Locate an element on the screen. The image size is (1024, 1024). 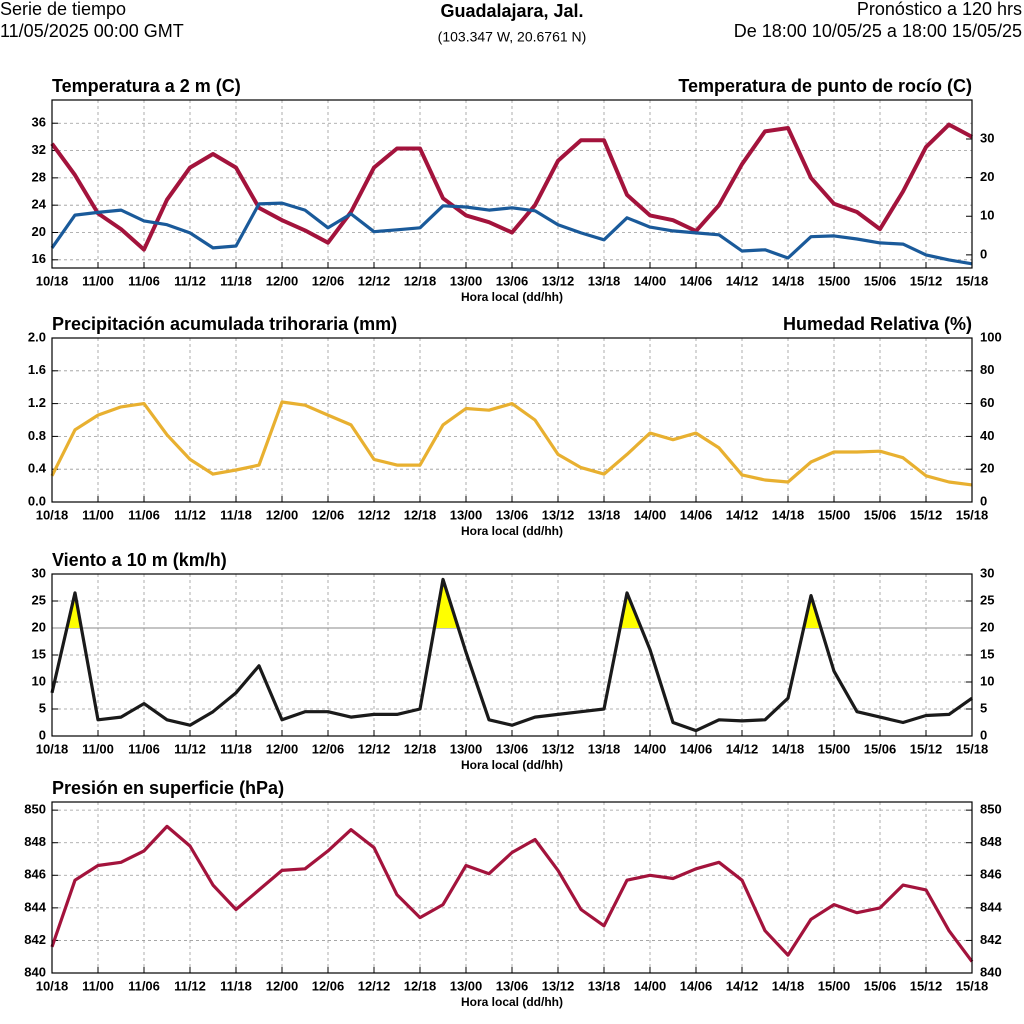
y-tick-label: 844 is located at coordinates (35, 906).